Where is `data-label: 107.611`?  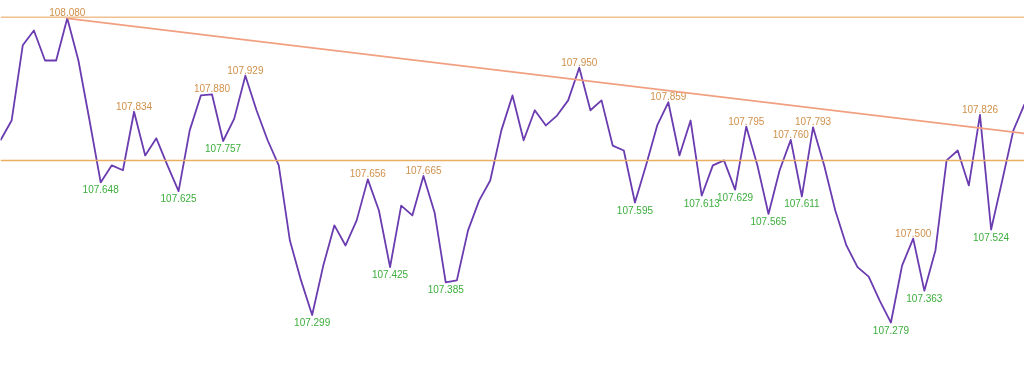
data-label: 107.611 is located at coordinates (802, 204).